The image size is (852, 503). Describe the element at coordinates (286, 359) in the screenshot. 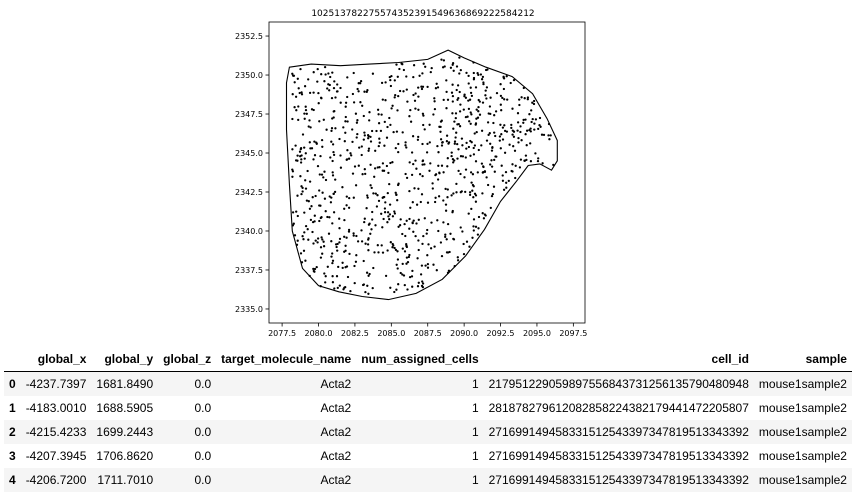

I see `column-header: target_molecule_name` at that location.